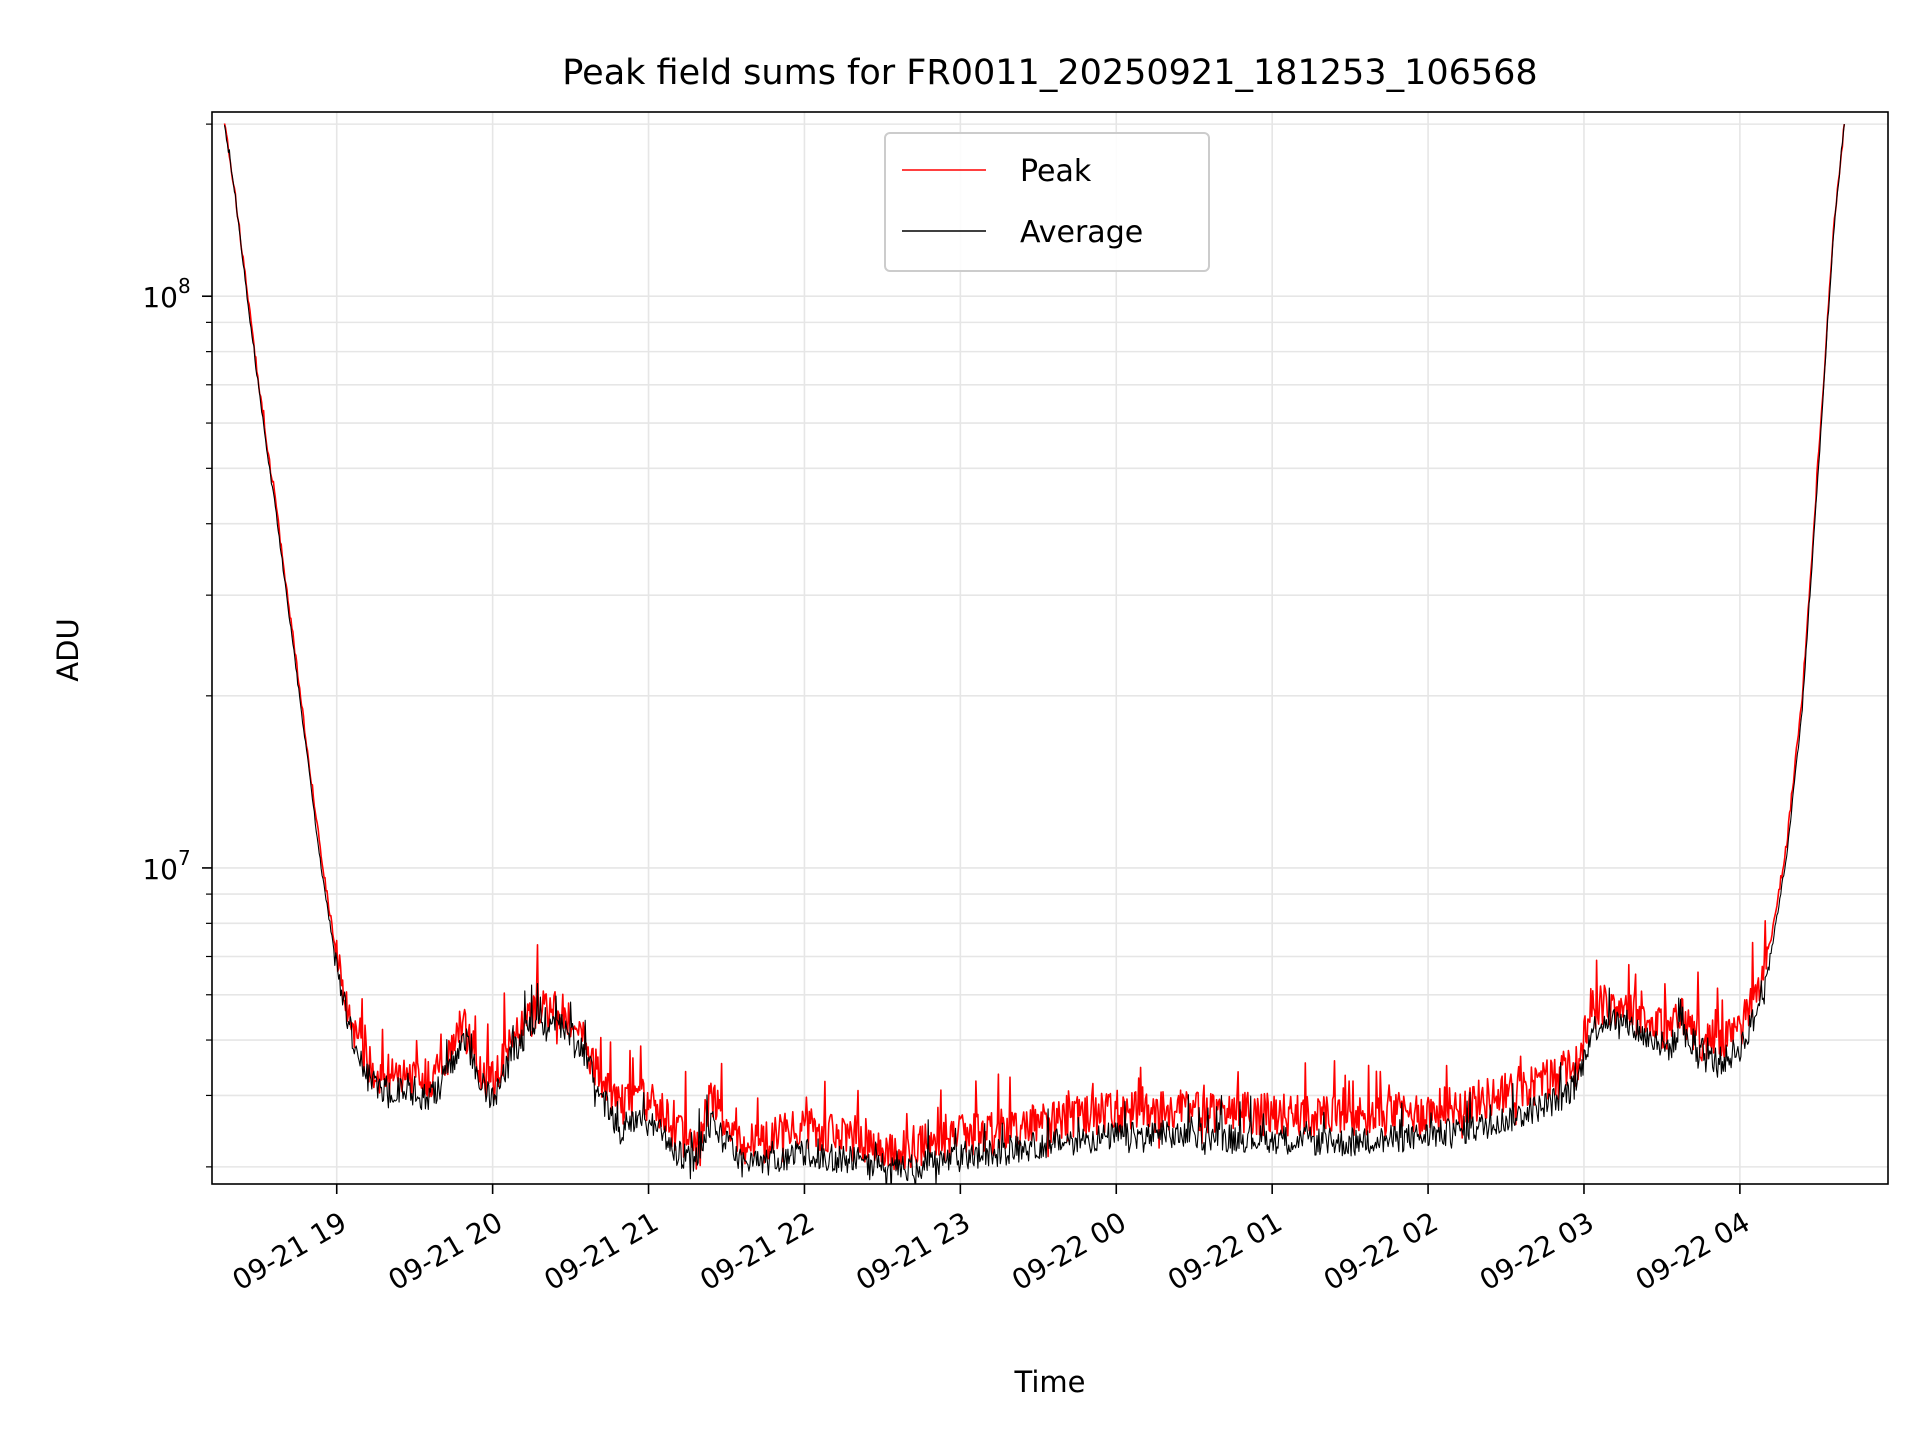 This screenshot has height=1440, width=1920. I want to click on y-axis-label: ADU, so click(68, 649).